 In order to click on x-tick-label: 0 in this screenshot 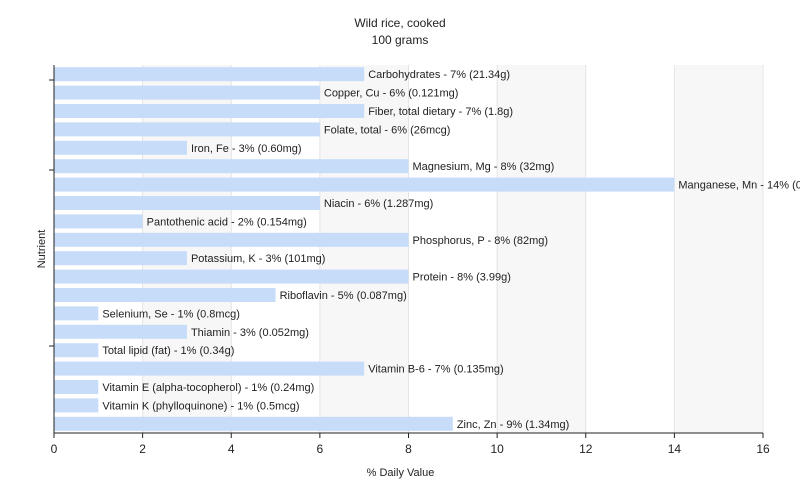, I will do `click(54, 449)`.